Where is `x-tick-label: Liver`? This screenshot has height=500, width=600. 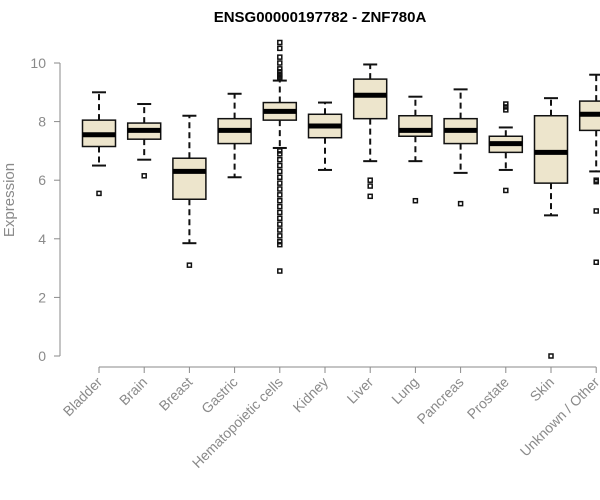 x-tick-label: Liver is located at coordinates (360, 390).